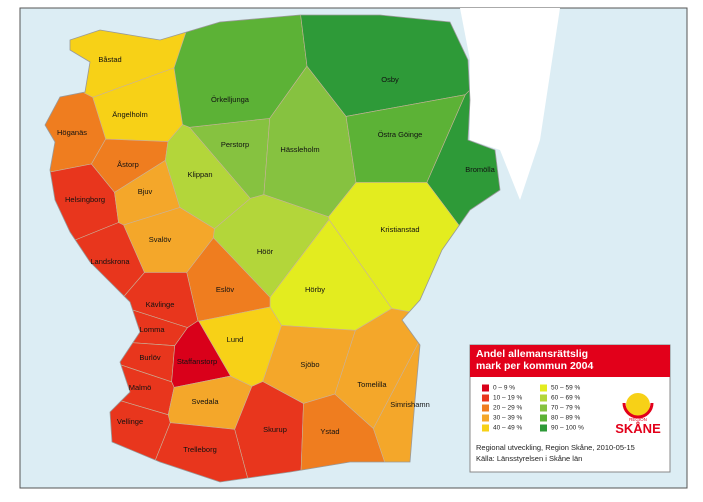  What do you see at coordinates (197, 361) in the screenshot?
I see `municipality-label: Staffanstorp` at bounding box center [197, 361].